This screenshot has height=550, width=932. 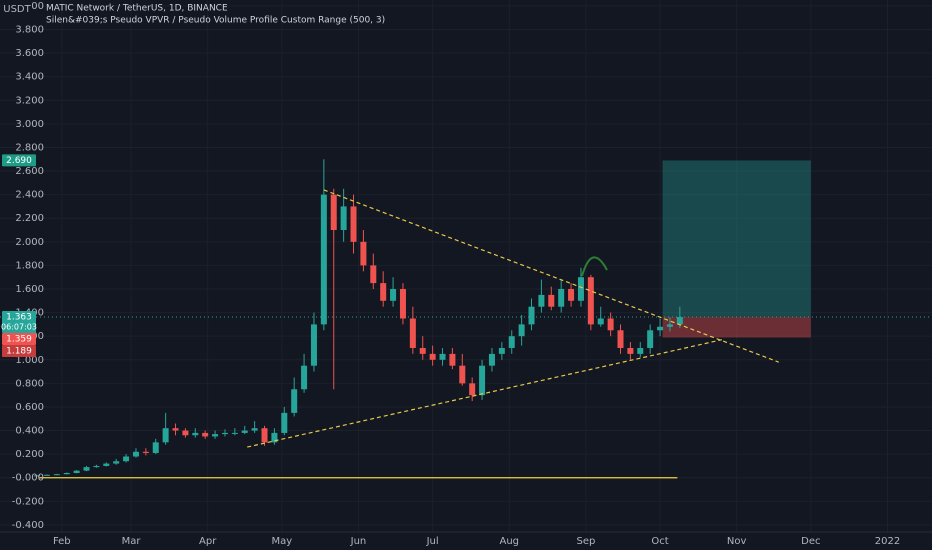 I want to click on x-tick-label: 2022, so click(x=887, y=541).